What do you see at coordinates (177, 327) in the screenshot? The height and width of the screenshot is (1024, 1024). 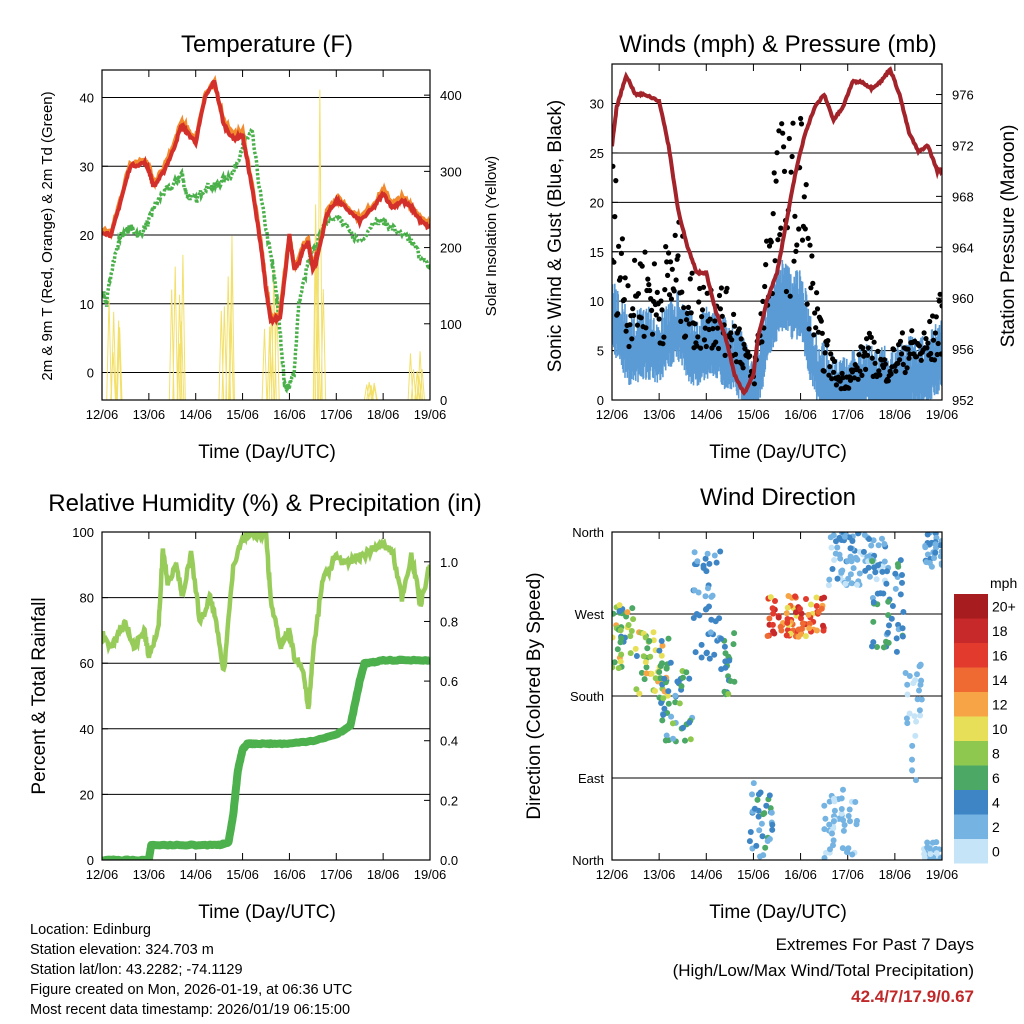 I see `solar-insolation-line` at bounding box center [177, 327].